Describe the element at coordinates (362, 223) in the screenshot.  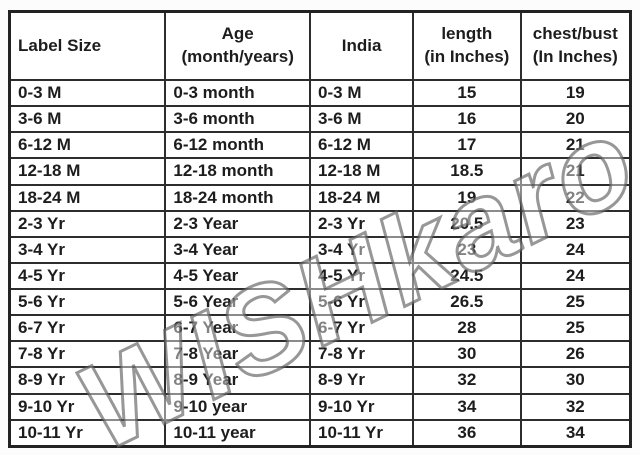
I see `table-cell-india: 2-3 Yr` at that location.